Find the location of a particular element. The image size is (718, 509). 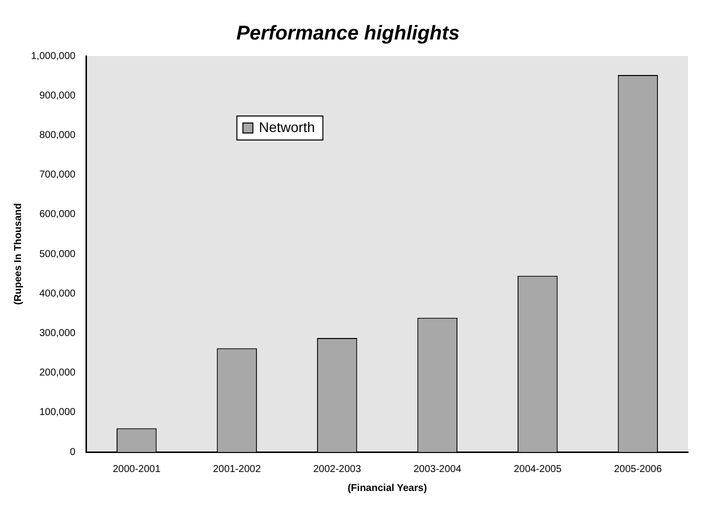

y-tick-label: 800,000 is located at coordinates (57, 135).